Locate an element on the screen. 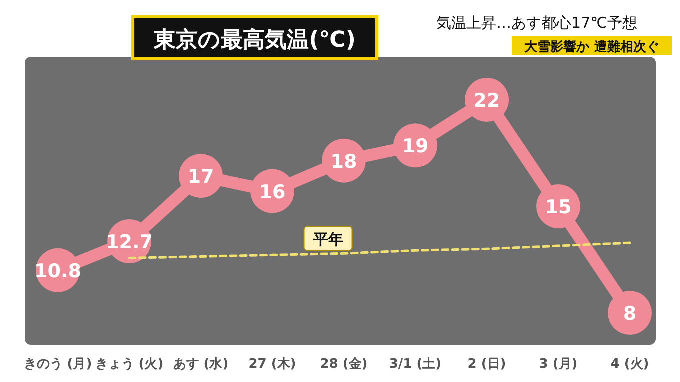 Image resolution: width=680 pixels, height=382 pixels. data-label: 12.7 is located at coordinates (129, 242).